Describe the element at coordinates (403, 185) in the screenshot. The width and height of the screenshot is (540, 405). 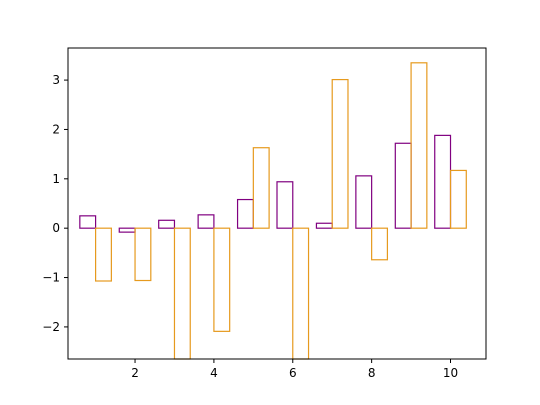
I see `bar-series1-x9` at that location.